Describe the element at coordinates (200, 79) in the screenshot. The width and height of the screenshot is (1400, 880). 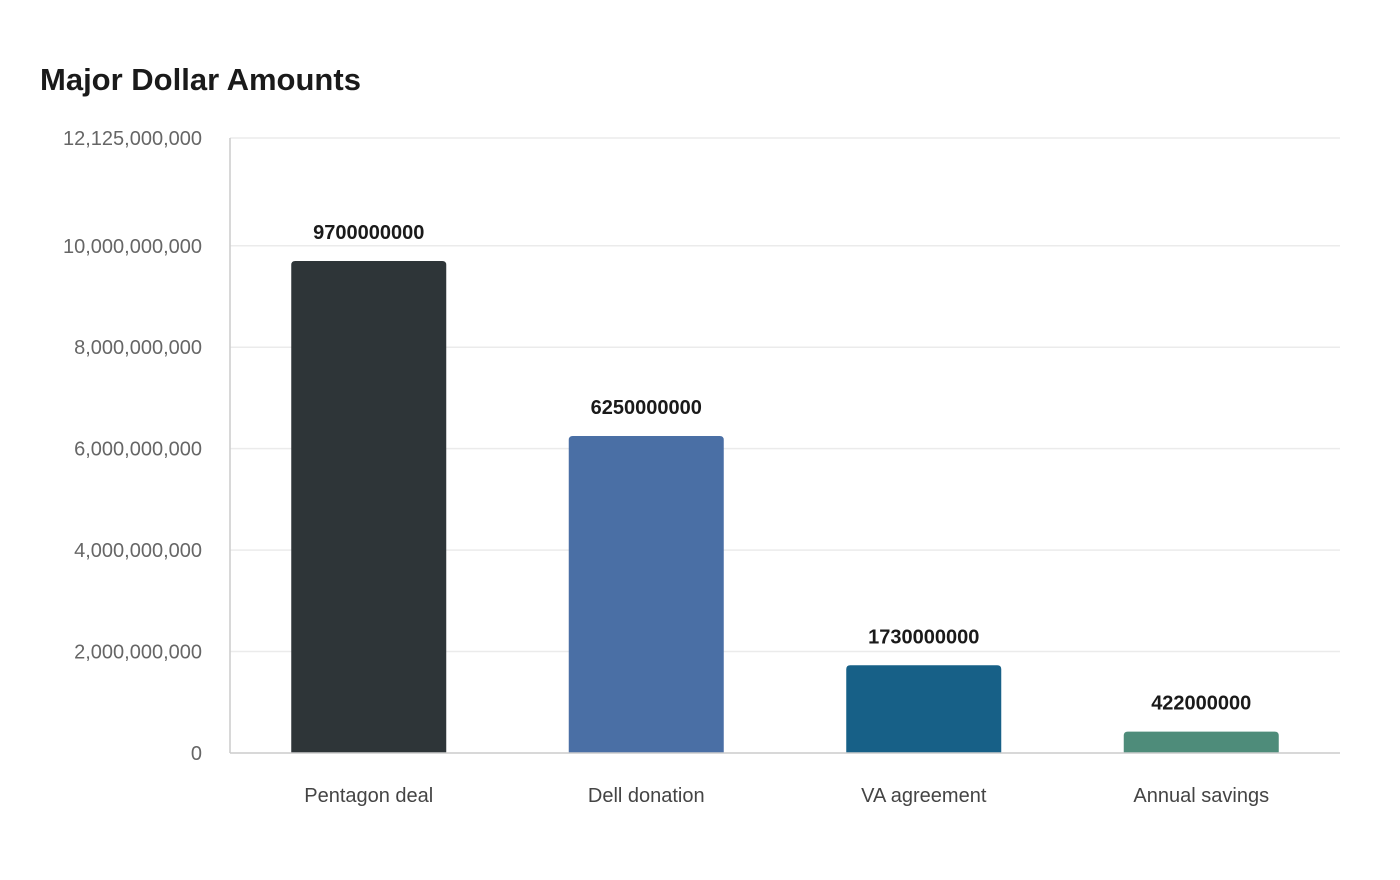
I see `chart-title: Major Dollar Amounts` at that location.